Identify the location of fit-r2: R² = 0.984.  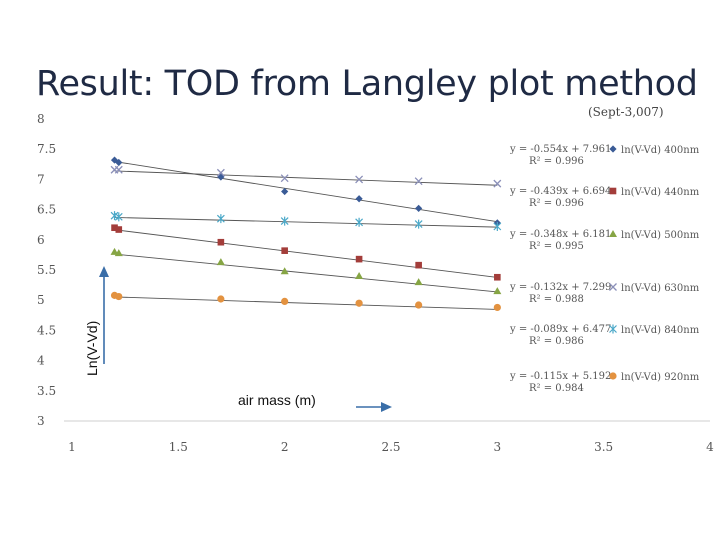
(556, 388).